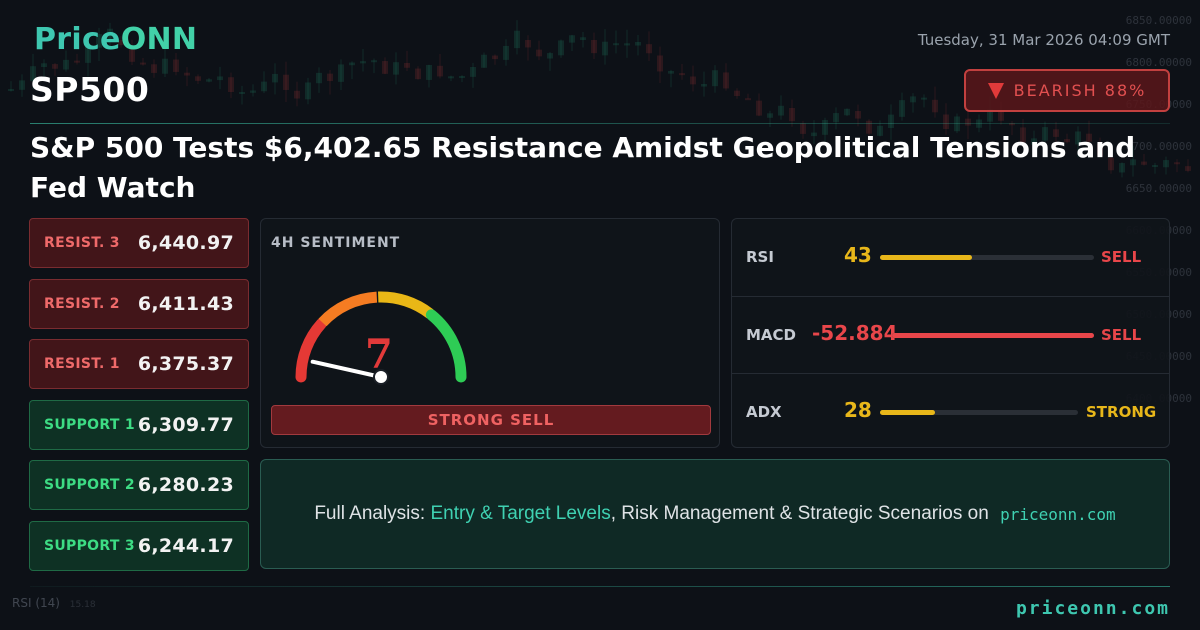  I want to click on level-value: 6,244.17, so click(185, 545).